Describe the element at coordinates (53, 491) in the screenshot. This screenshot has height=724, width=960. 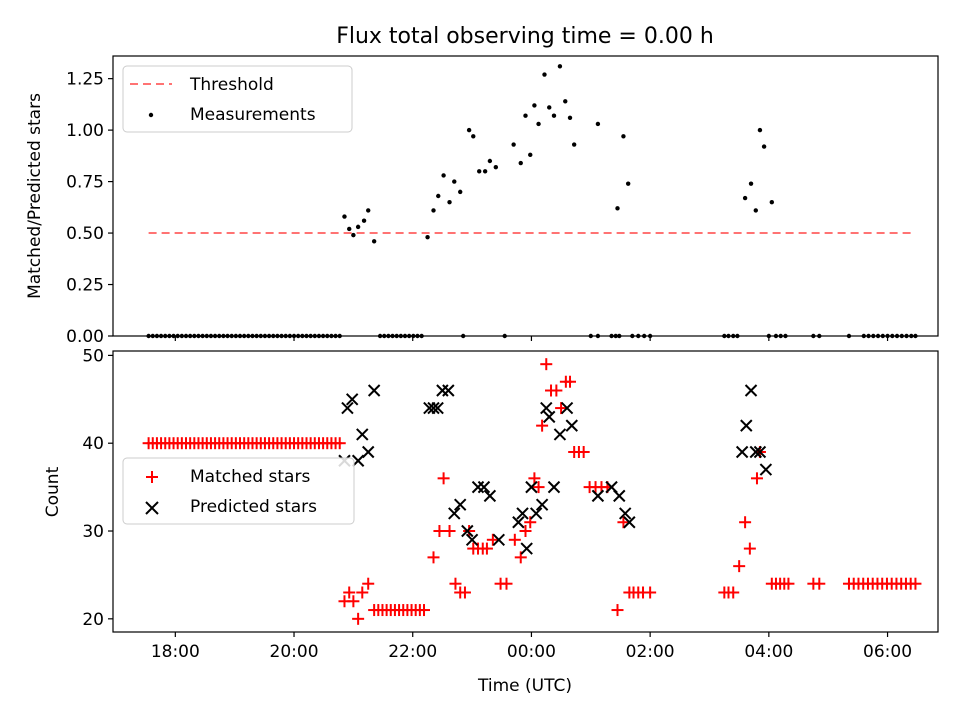
I see `bottom-y-axis-label: Count` at that location.